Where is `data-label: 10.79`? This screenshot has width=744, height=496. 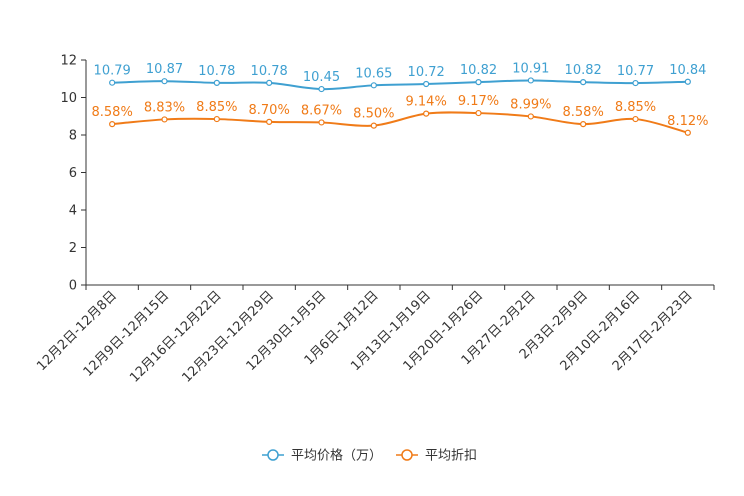
data-label: 10.79 is located at coordinates (112, 71).